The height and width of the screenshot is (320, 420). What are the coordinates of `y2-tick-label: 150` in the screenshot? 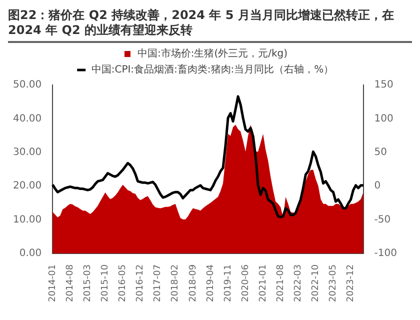 It's located at (384, 85).